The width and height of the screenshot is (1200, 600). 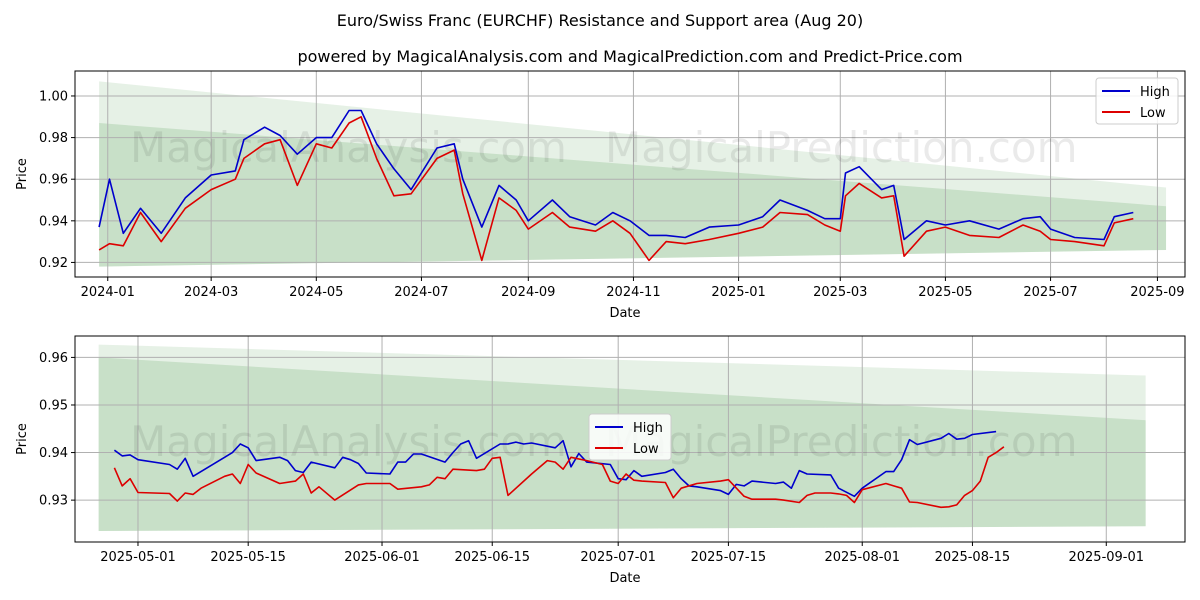 I want to click on series-line-high, so click(x=555, y=464).